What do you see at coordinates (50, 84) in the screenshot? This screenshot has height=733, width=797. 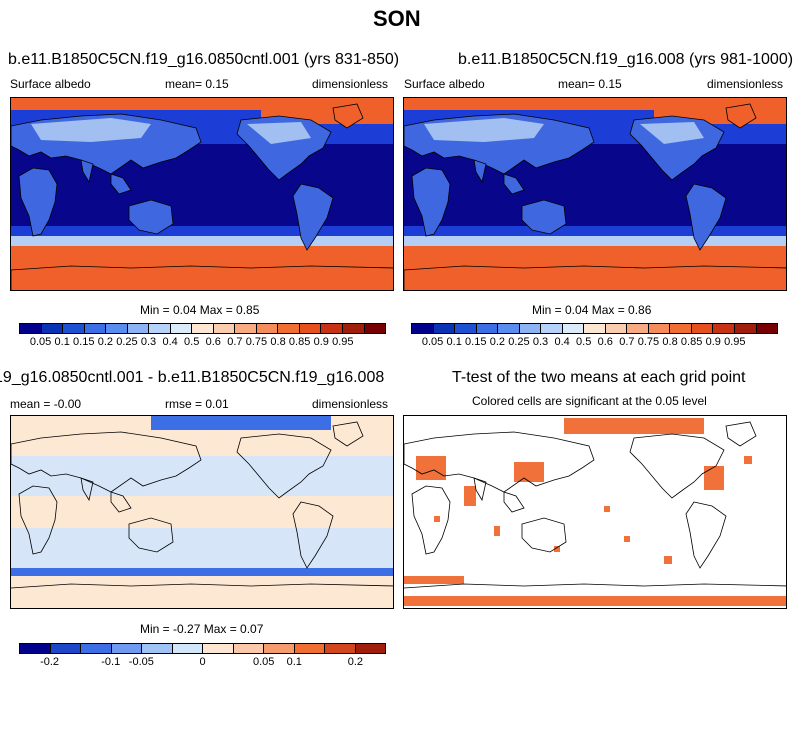 I see `panel-label-top-left-variable: Surface albedo` at bounding box center [50, 84].